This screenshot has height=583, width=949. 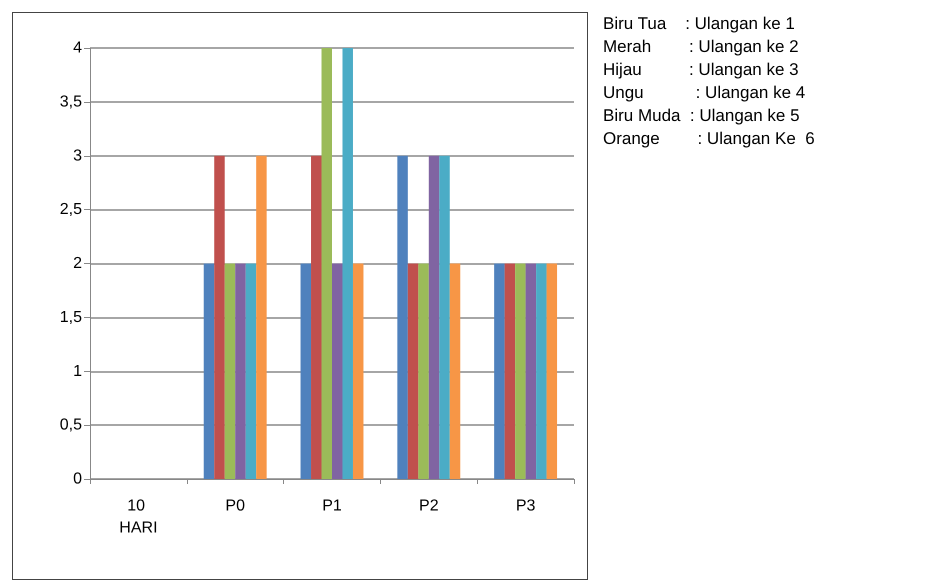 What do you see at coordinates (709, 139) in the screenshot?
I see `text: Orange : Ulangan Ke 6` at bounding box center [709, 139].